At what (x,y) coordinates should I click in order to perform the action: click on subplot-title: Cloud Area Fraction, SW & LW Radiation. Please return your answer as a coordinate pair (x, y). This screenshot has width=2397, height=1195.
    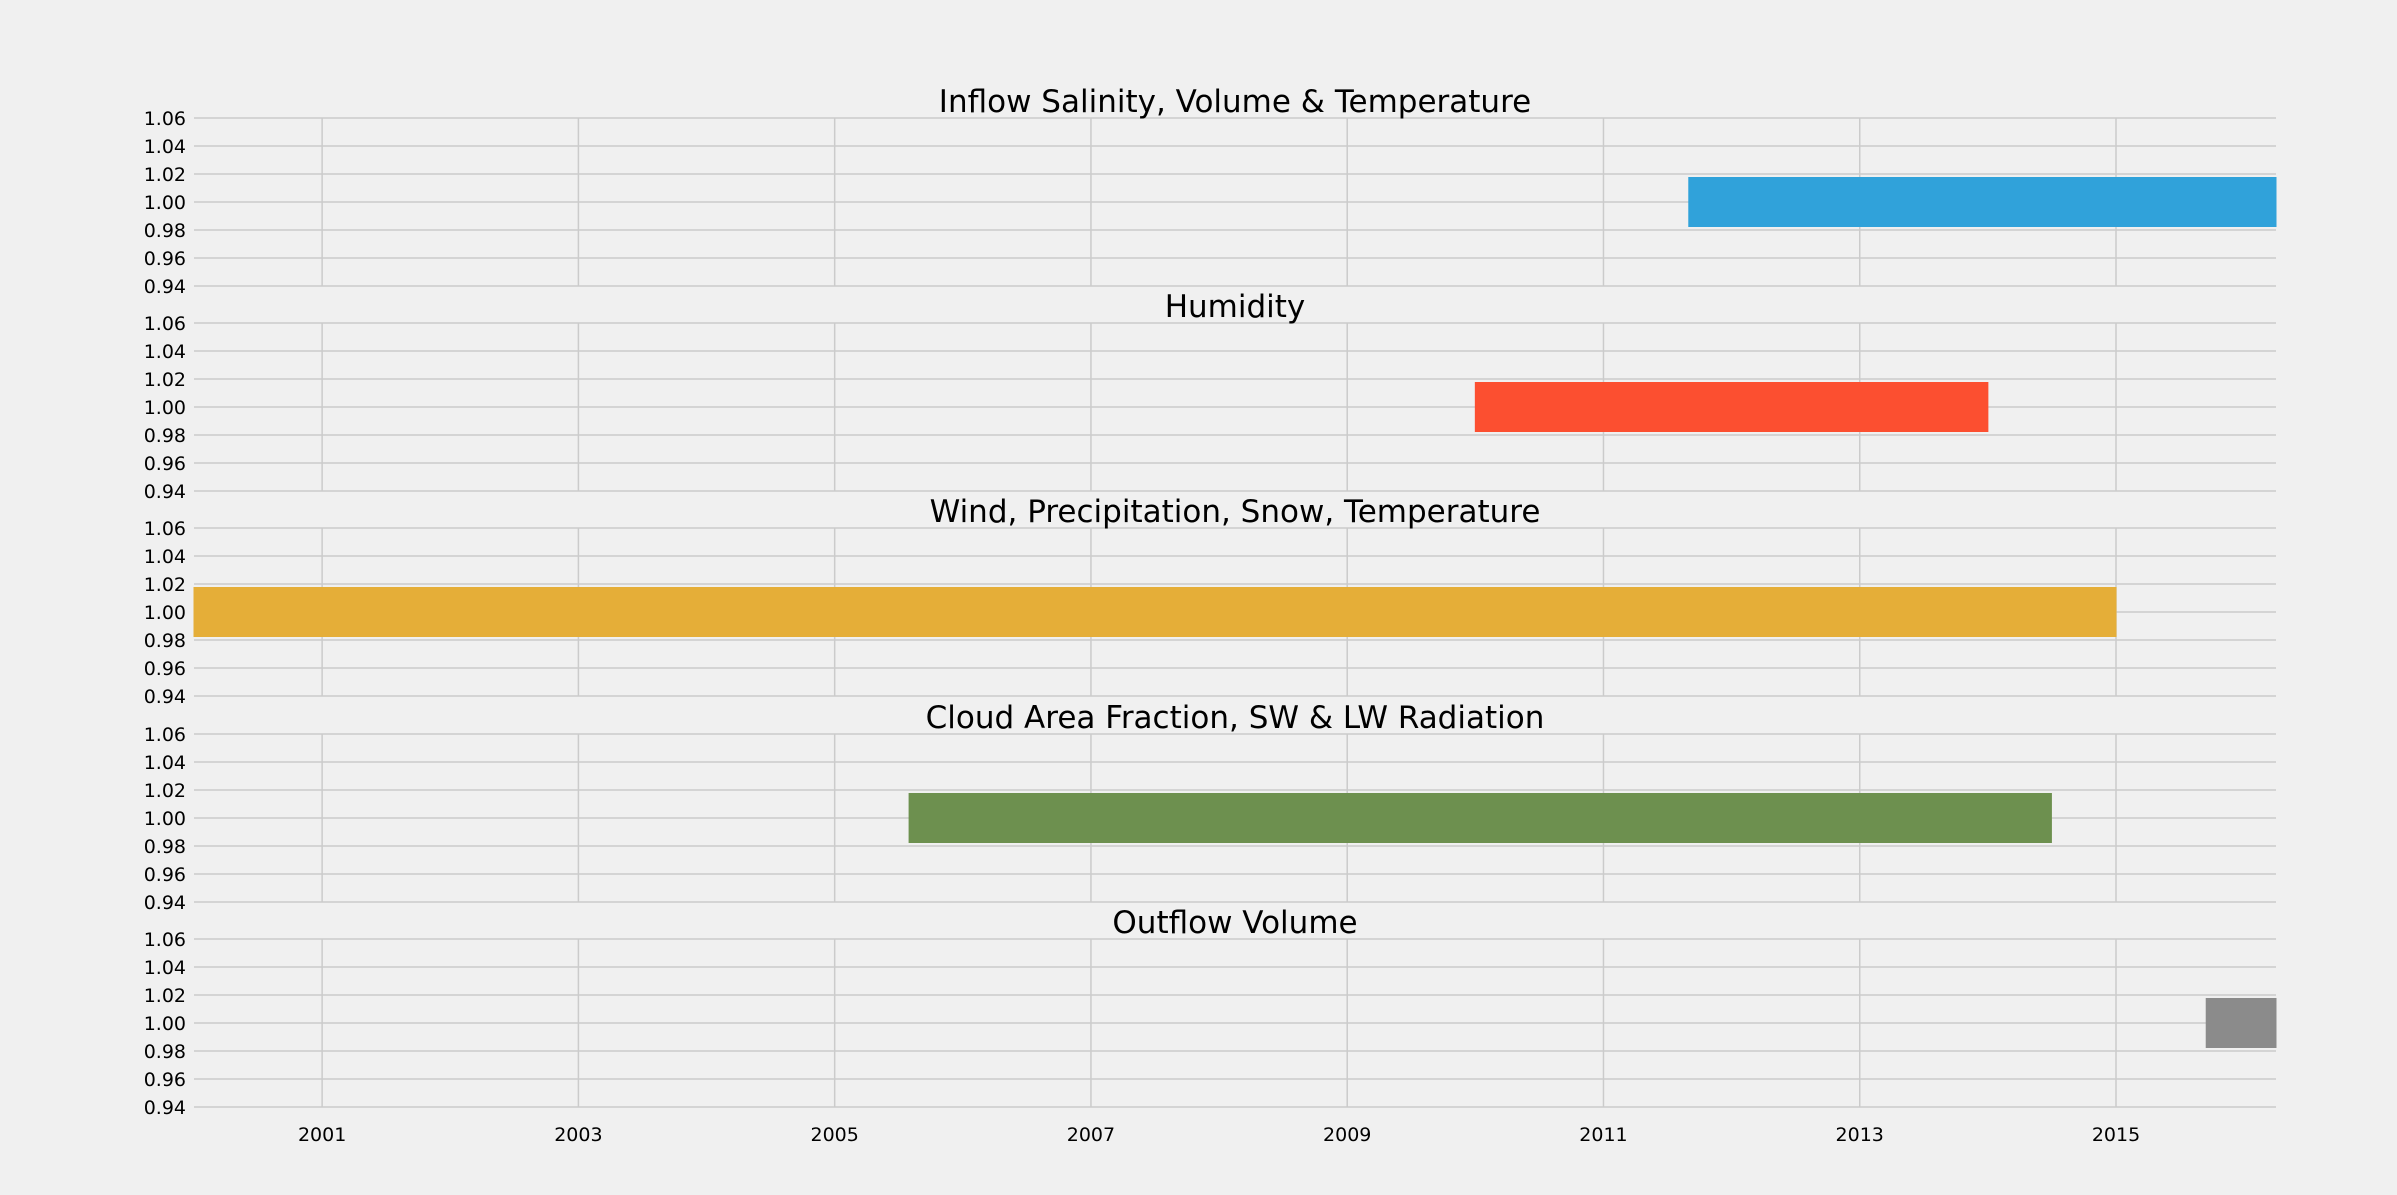
    Looking at the image, I should click on (1235, 718).